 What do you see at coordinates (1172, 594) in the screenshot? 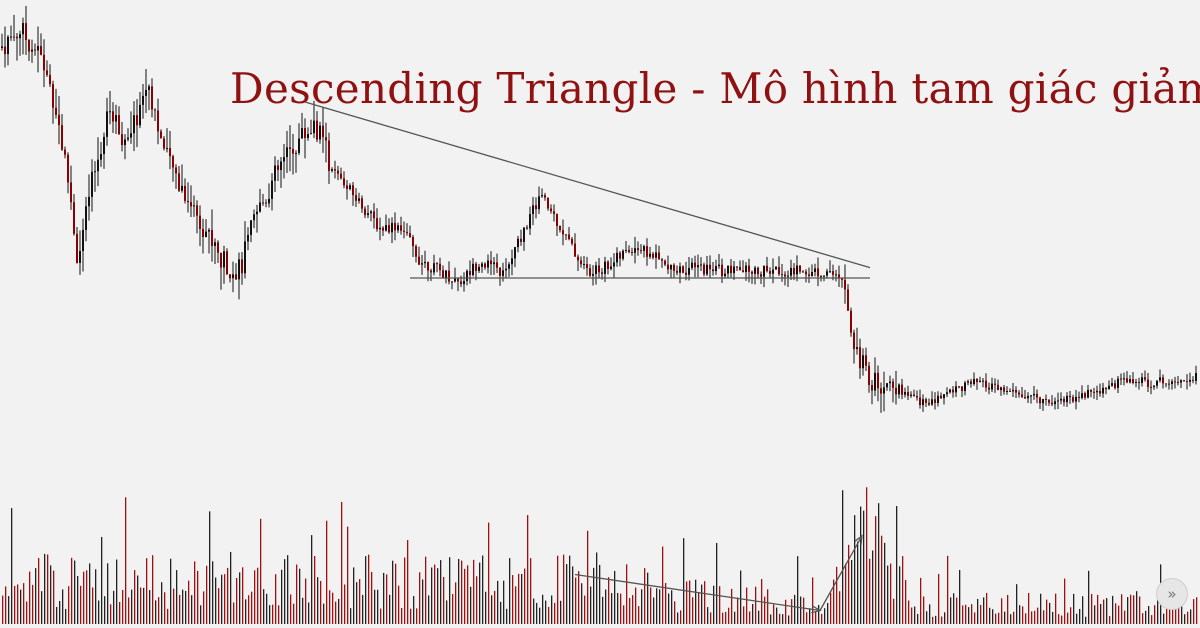
I see `double-chevron-right-icon: »` at bounding box center [1172, 594].